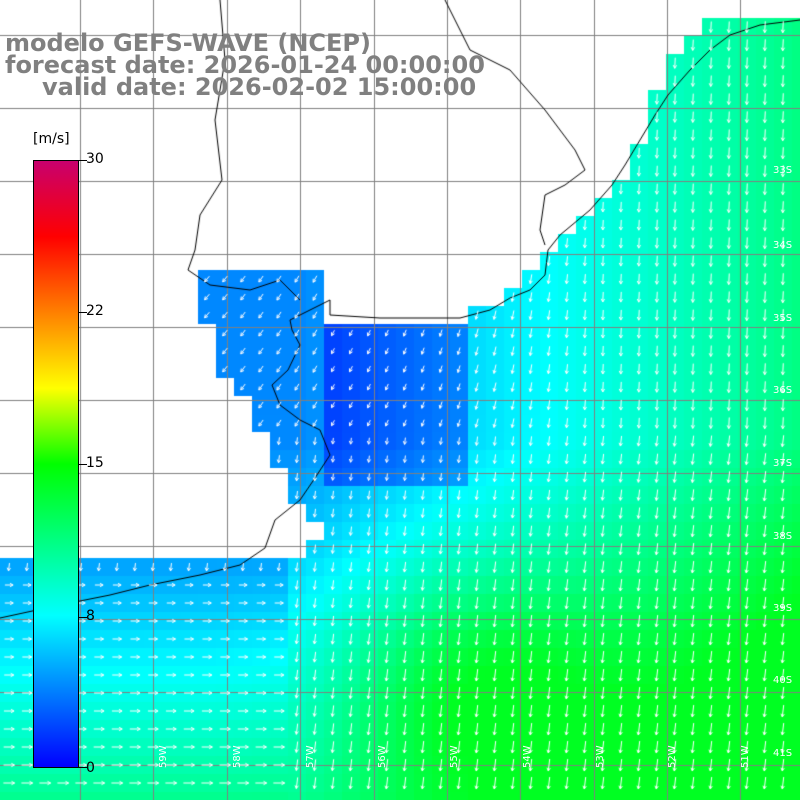 The image size is (800, 800). What do you see at coordinates (90, 768) in the screenshot?
I see `colorbar-tick-0: 0` at bounding box center [90, 768].